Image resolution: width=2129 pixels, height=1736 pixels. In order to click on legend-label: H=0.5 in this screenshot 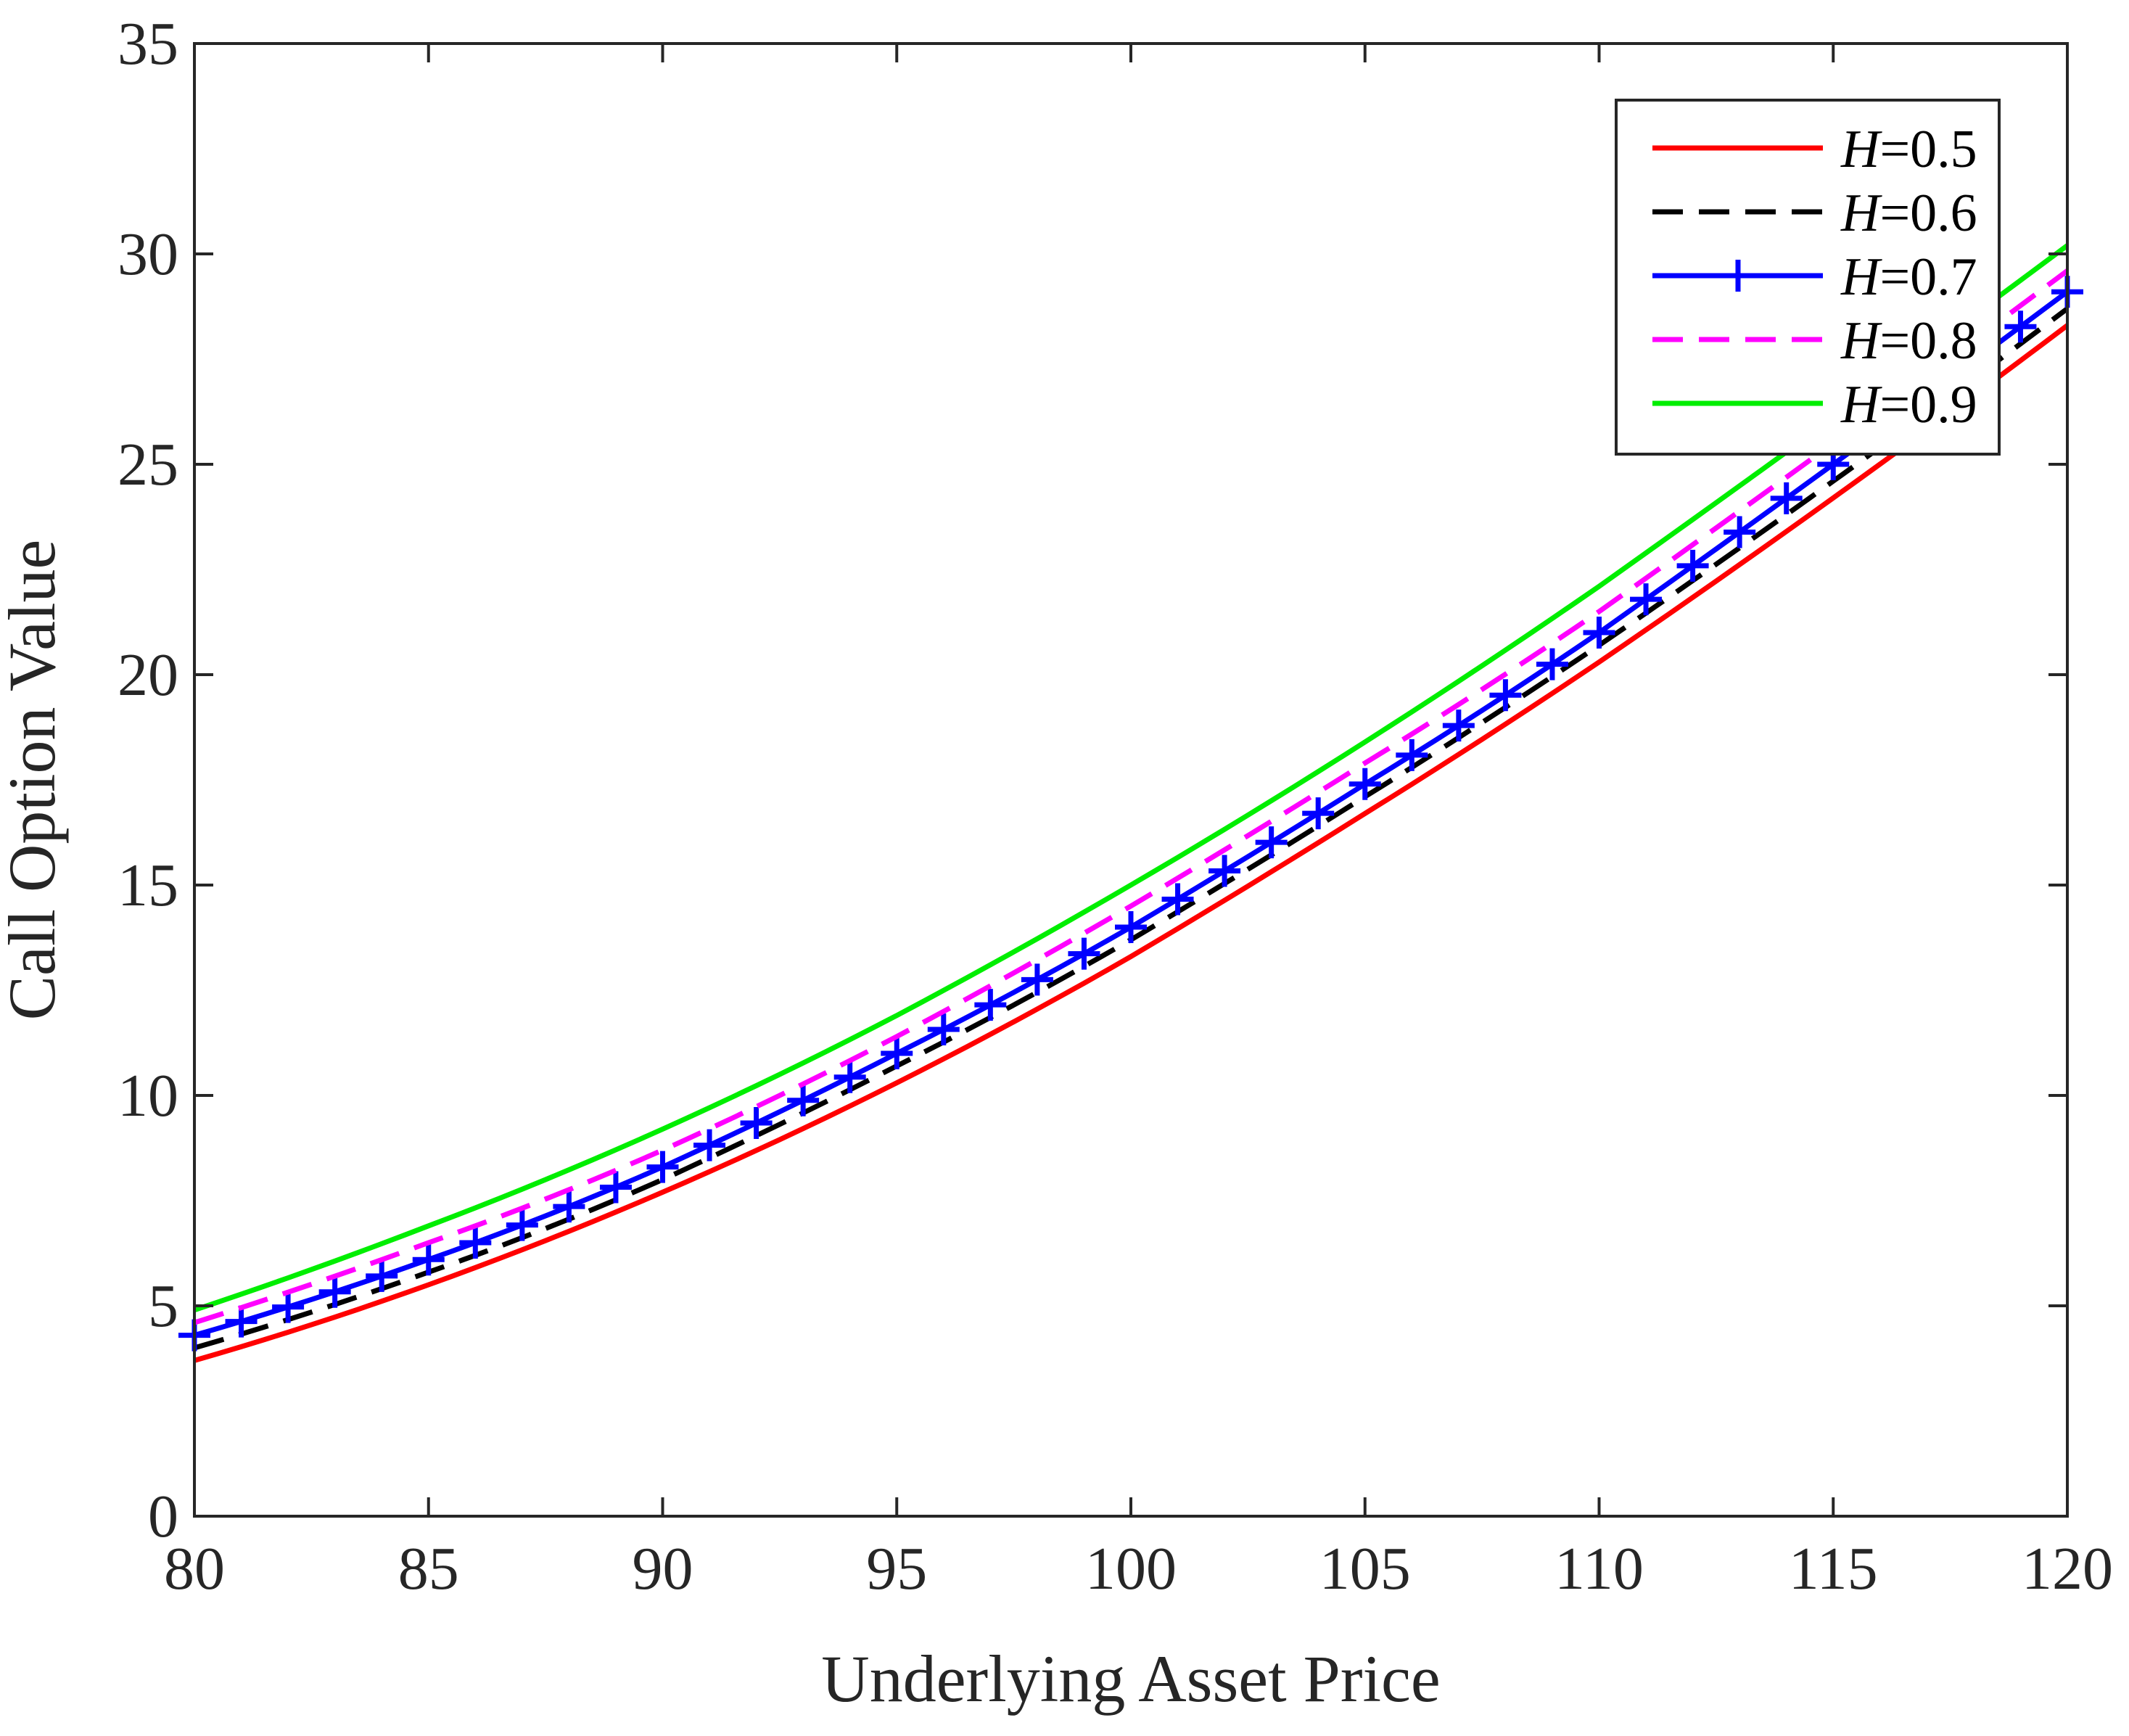, I will do `click(1909, 149)`.